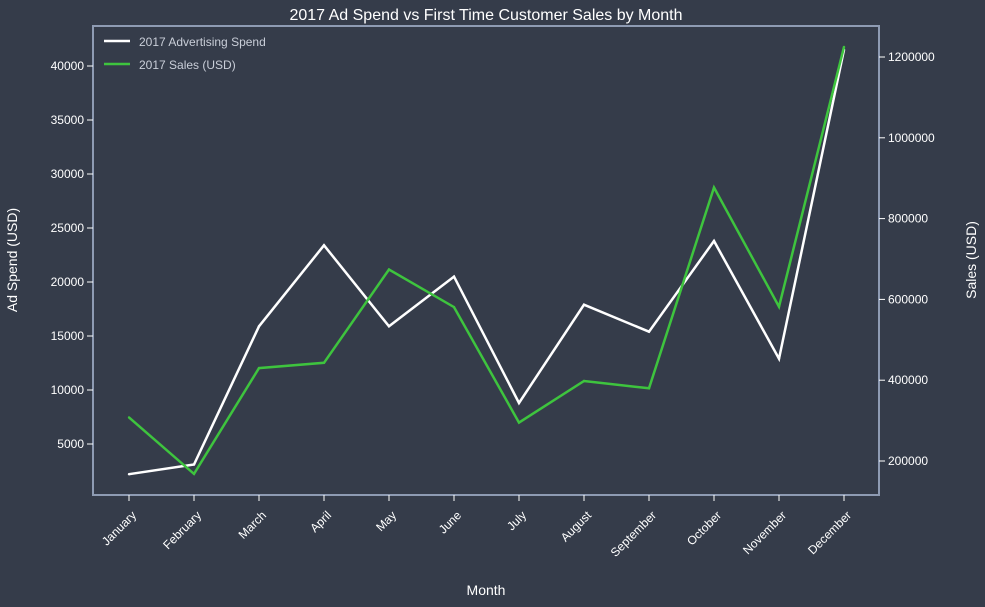 The image size is (985, 607). Describe the element at coordinates (68, 390) in the screenshot. I see `left-tick-label: 10000` at that location.